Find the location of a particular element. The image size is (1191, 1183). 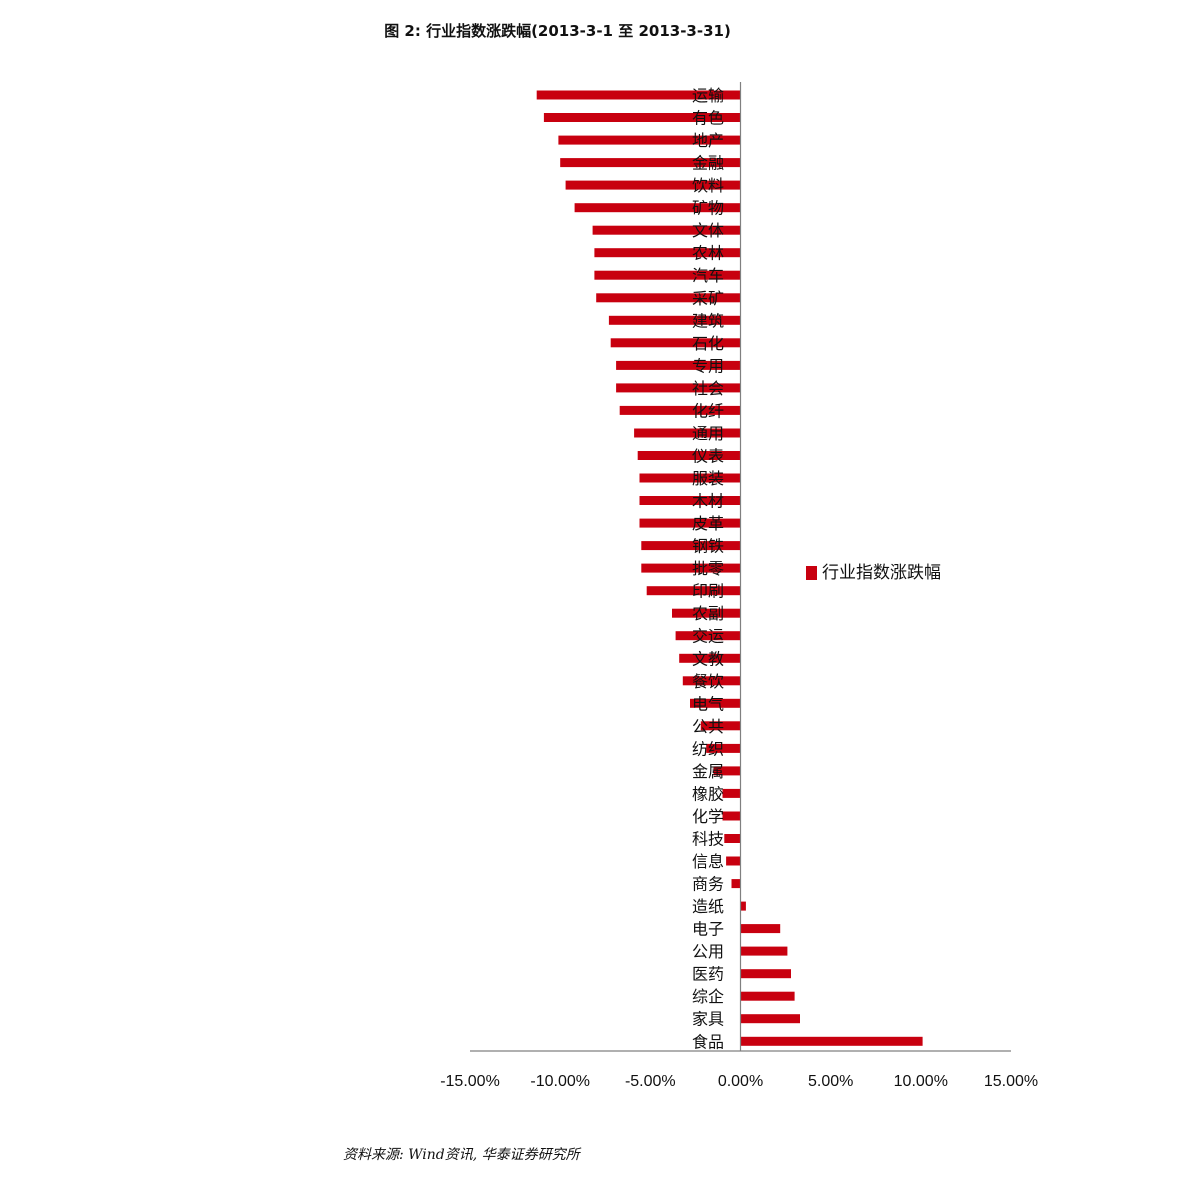

category-label: 社会 is located at coordinates (708, 388).